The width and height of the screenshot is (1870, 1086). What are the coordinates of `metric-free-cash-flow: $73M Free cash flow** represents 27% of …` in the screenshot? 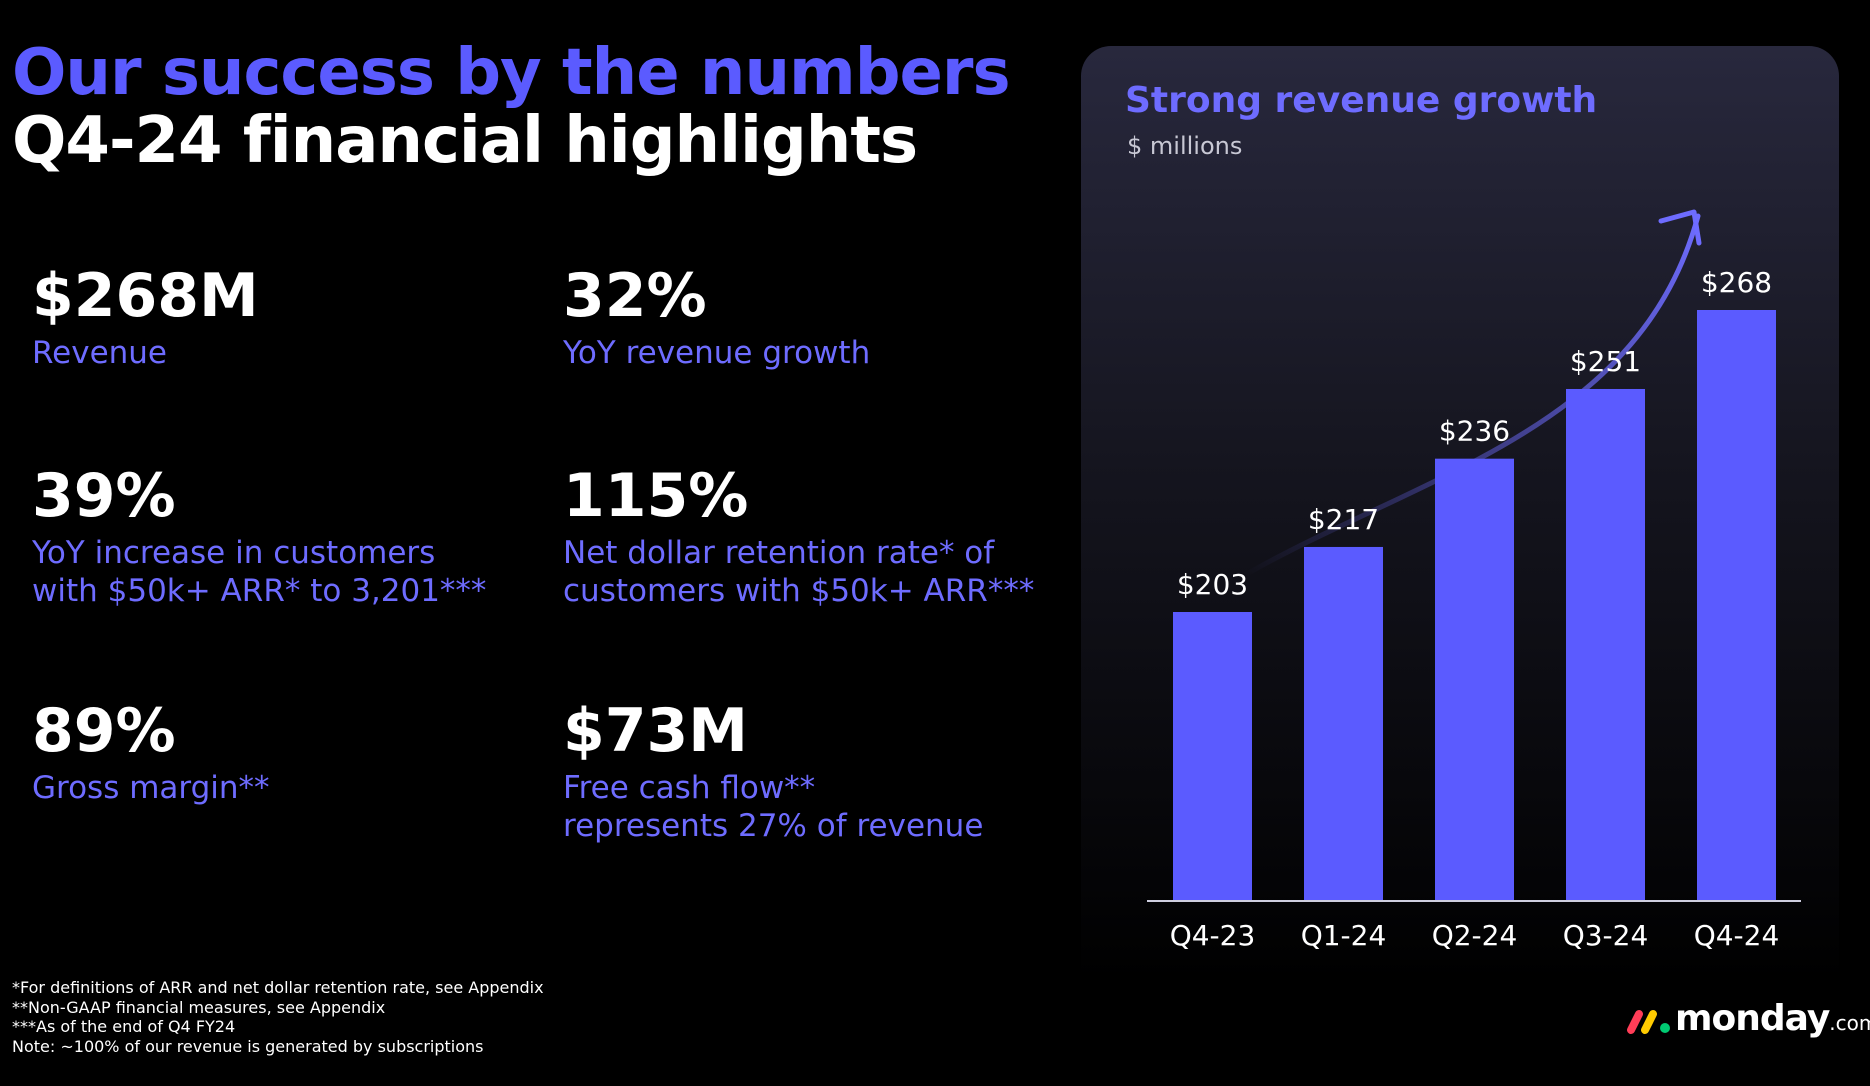 It's located at (773, 772).